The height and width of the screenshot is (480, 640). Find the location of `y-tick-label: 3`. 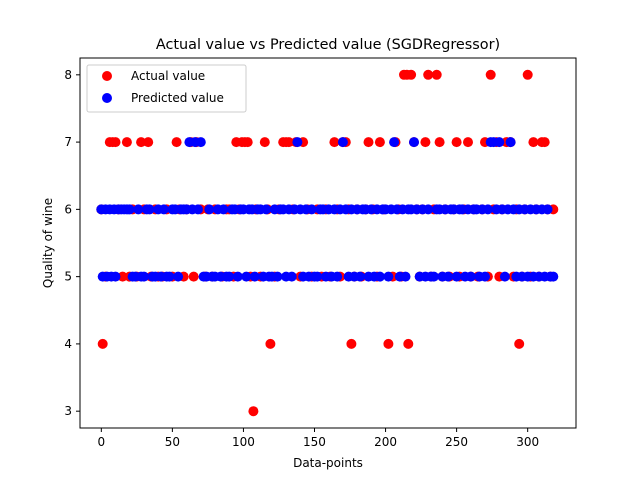

y-tick-label: 3 is located at coordinates (68, 411).